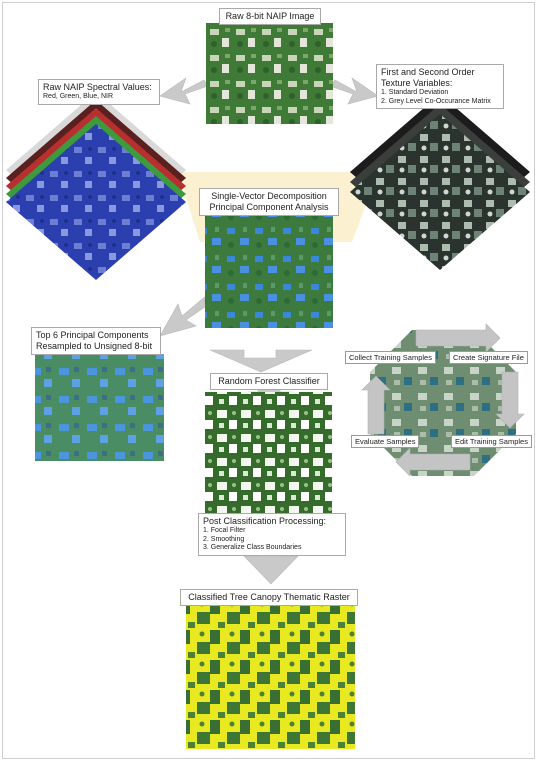 This screenshot has width=539, height=763. I want to click on components-line-1: Top 6 Principal Components, so click(92, 335).